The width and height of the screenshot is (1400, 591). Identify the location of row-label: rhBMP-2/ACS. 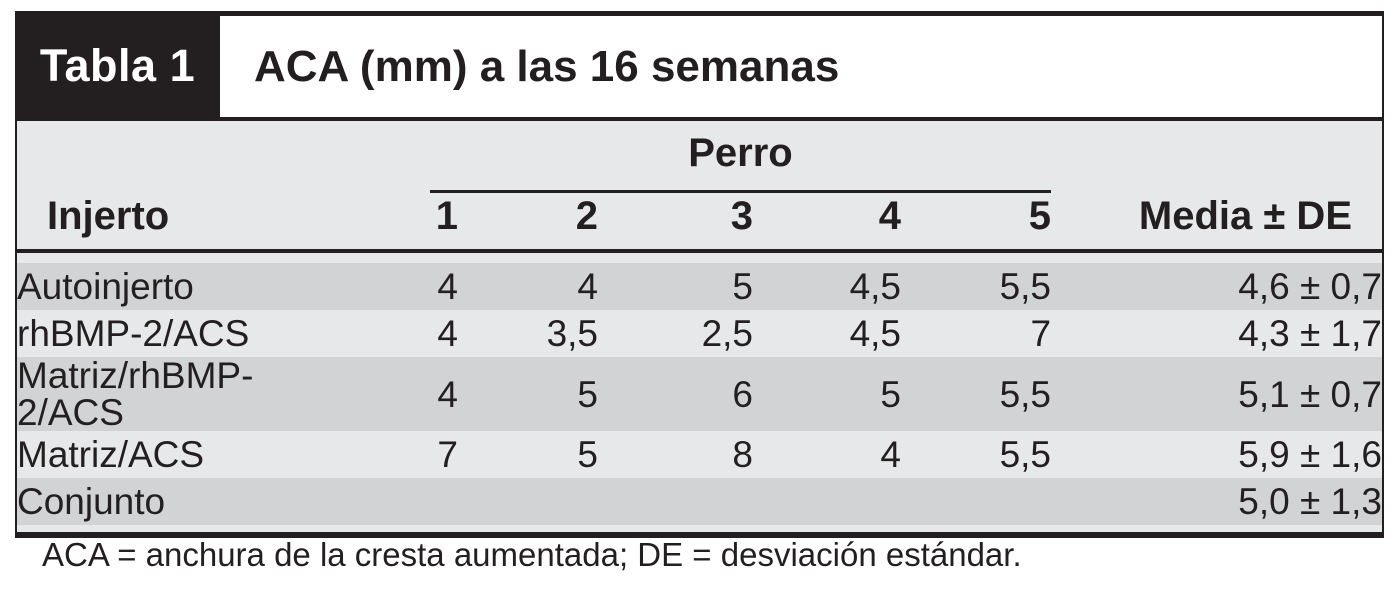
(177, 333).